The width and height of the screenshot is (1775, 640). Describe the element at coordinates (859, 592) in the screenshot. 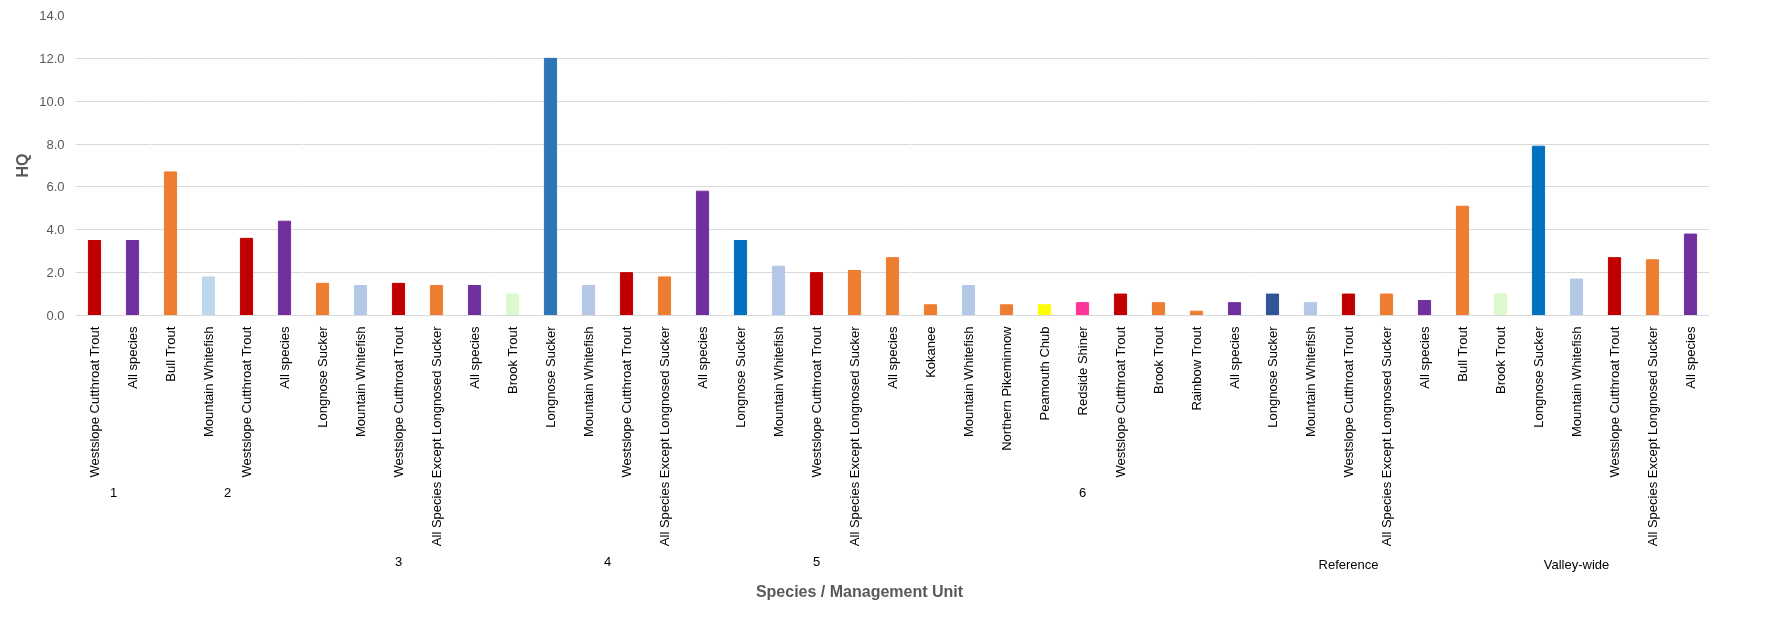

I see `text: Species / Management Unit` at that location.